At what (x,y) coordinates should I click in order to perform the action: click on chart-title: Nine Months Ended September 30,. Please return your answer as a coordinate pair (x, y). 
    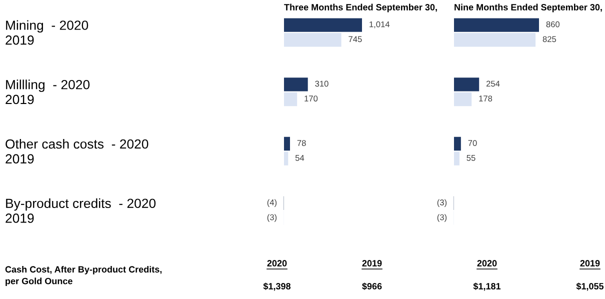
    Looking at the image, I should click on (528, 8).